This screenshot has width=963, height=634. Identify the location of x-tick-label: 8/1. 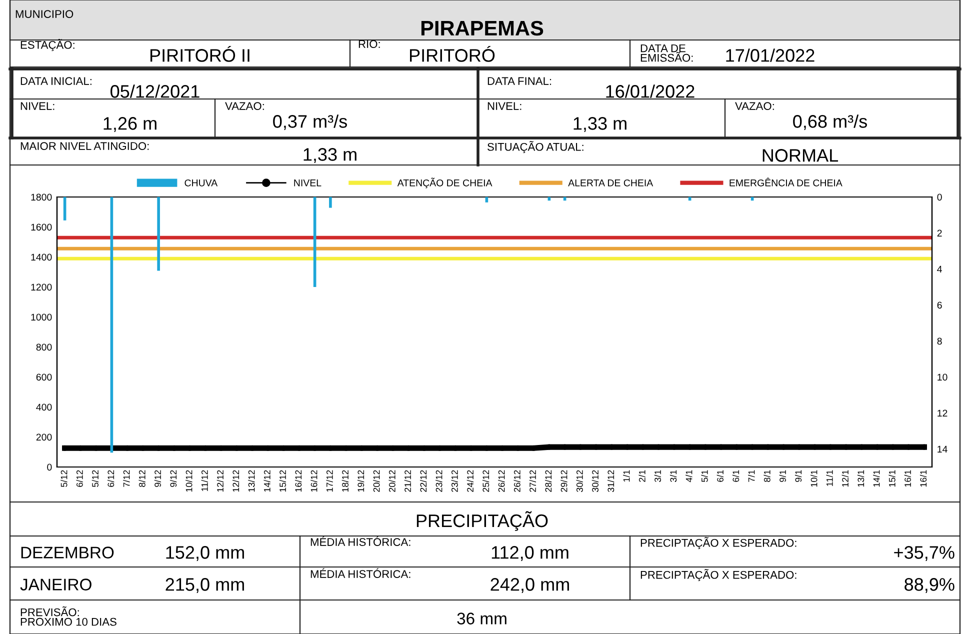
(767, 476).